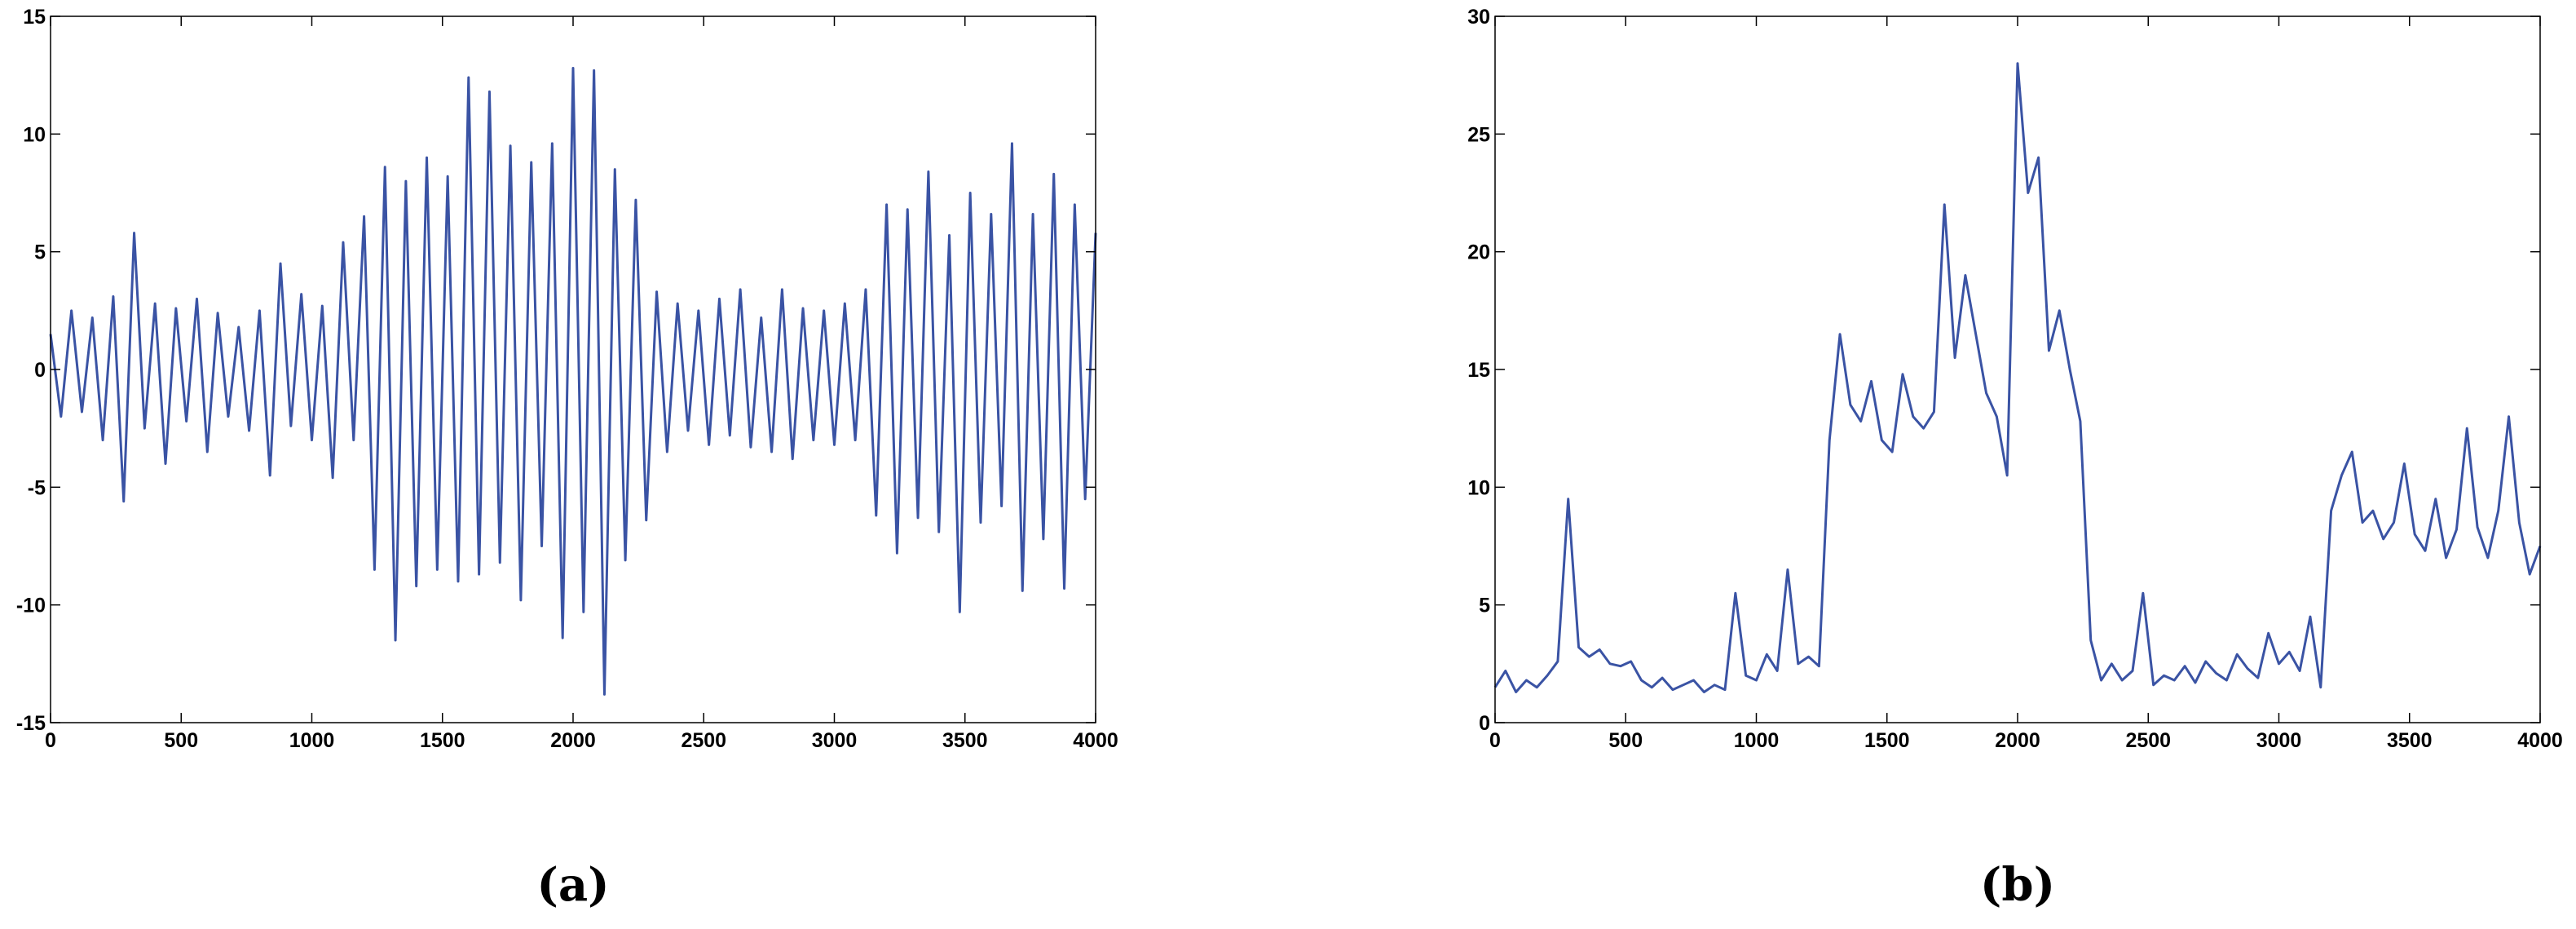 The height and width of the screenshot is (929, 2576). Describe the element at coordinates (1478, 17) in the screenshot. I see `y-tick-label: 30` at that location.